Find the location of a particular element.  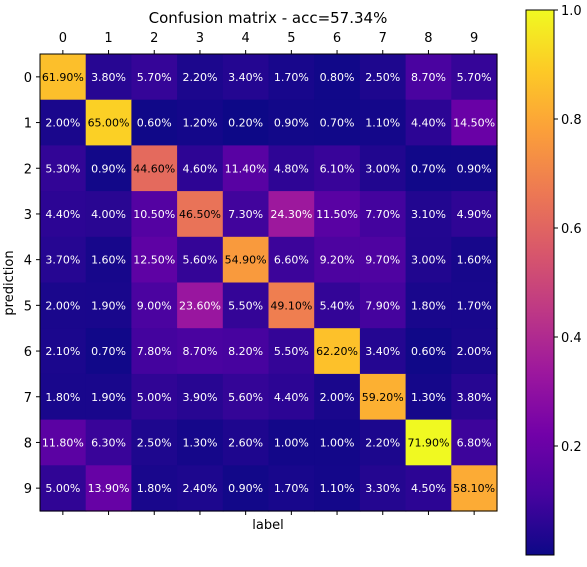

colorbar: 0.2 0.4 0.6 0.8 1.0 is located at coordinates (553, 280).